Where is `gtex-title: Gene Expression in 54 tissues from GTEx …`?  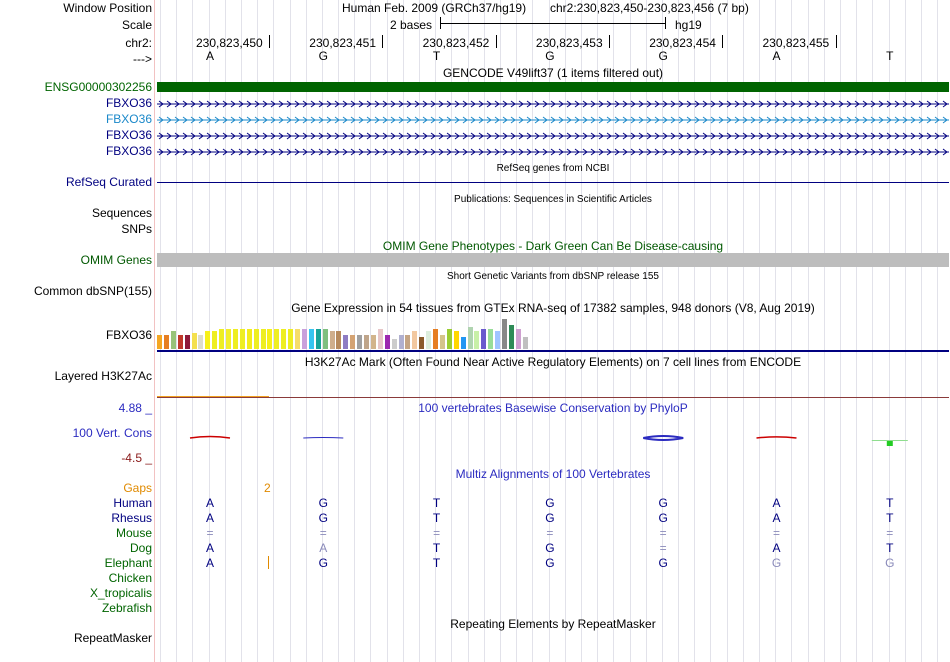 gtex-title: Gene Expression in 54 tissues from GTEx … is located at coordinates (553, 308).